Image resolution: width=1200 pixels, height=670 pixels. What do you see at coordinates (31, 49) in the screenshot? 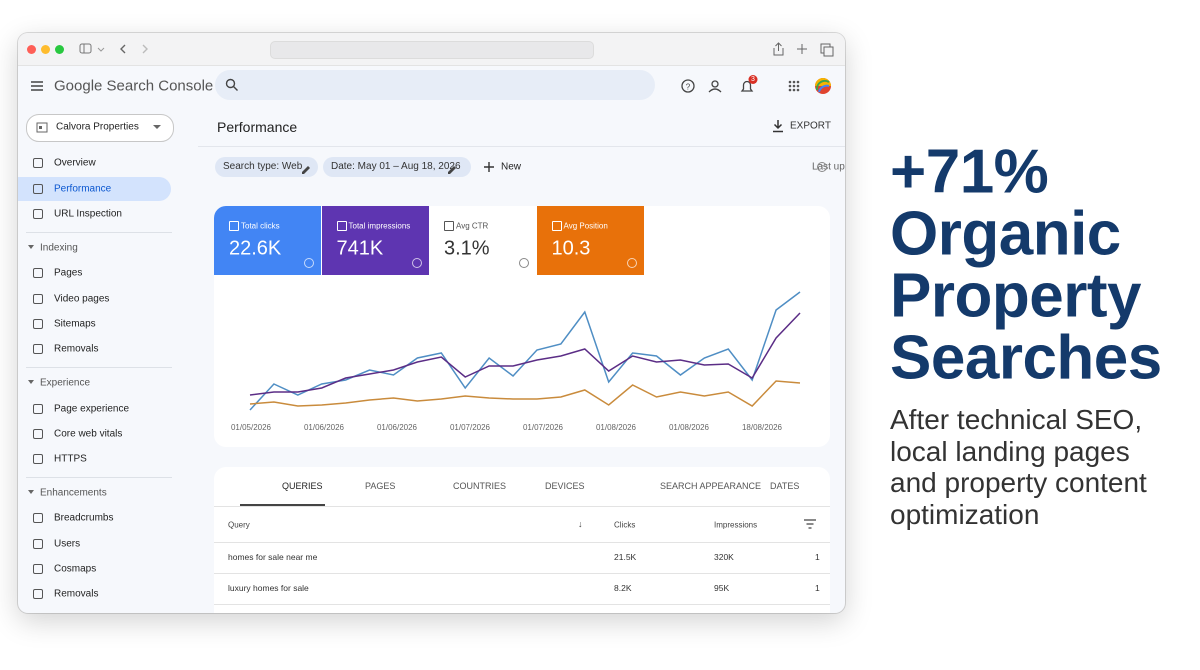
I see `close-button` at bounding box center [31, 49].